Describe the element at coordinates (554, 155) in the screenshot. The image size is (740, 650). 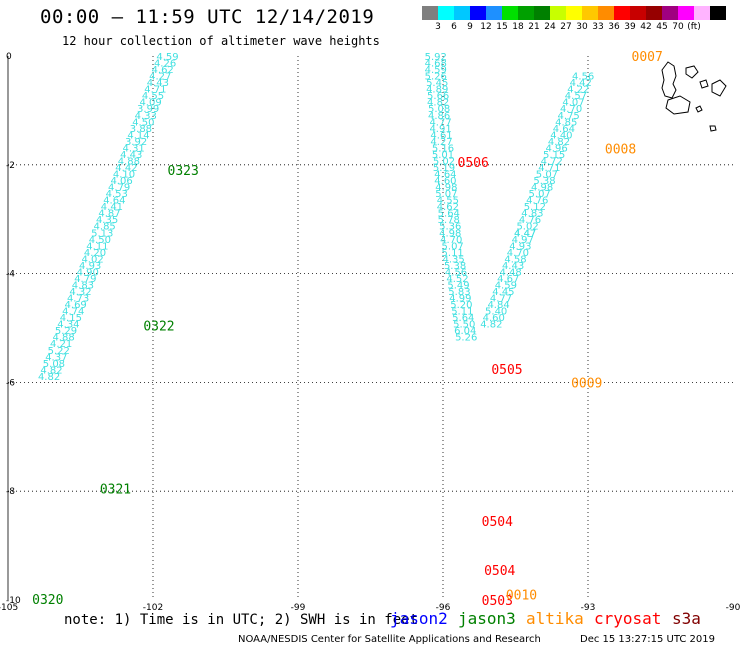
I see `wave-height-value: 5.15` at that location.